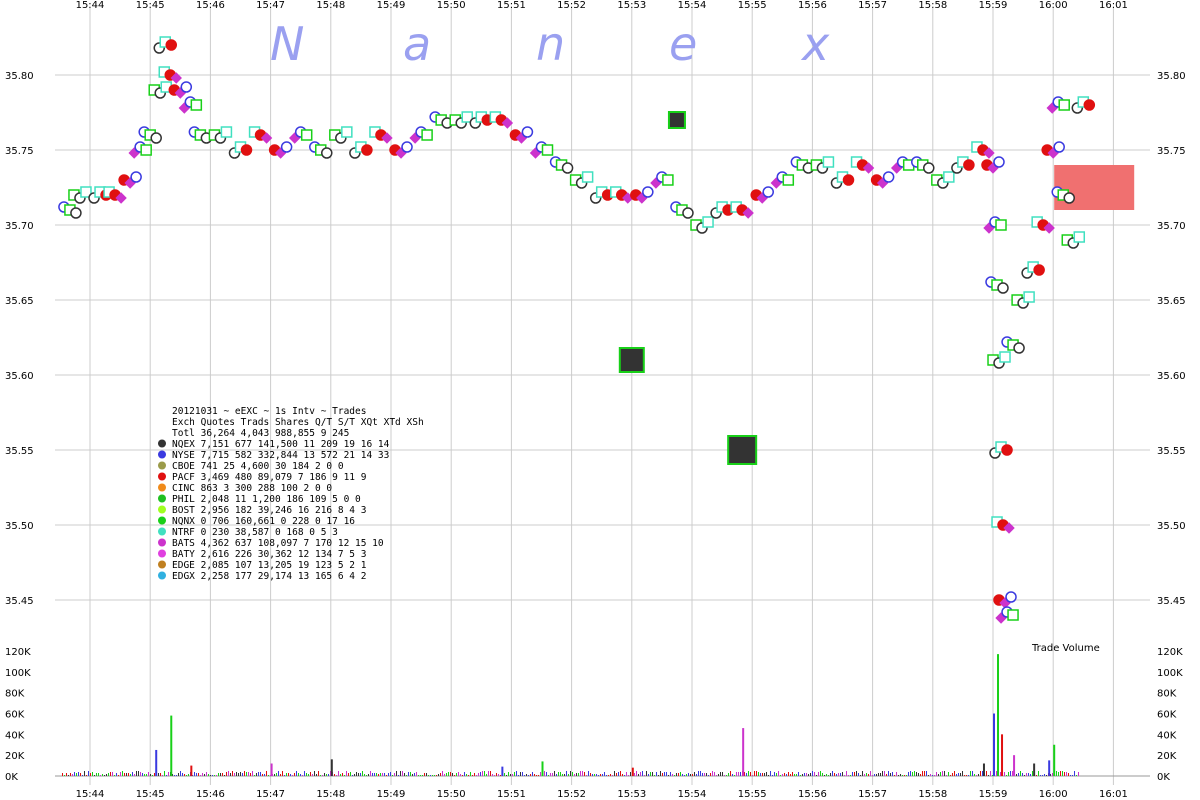 This screenshot has height=800, width=1200. Describe the element at coordinates (932, 794) in the screenshot. I see `x-tick-label-bottom: 15:58` at that location.